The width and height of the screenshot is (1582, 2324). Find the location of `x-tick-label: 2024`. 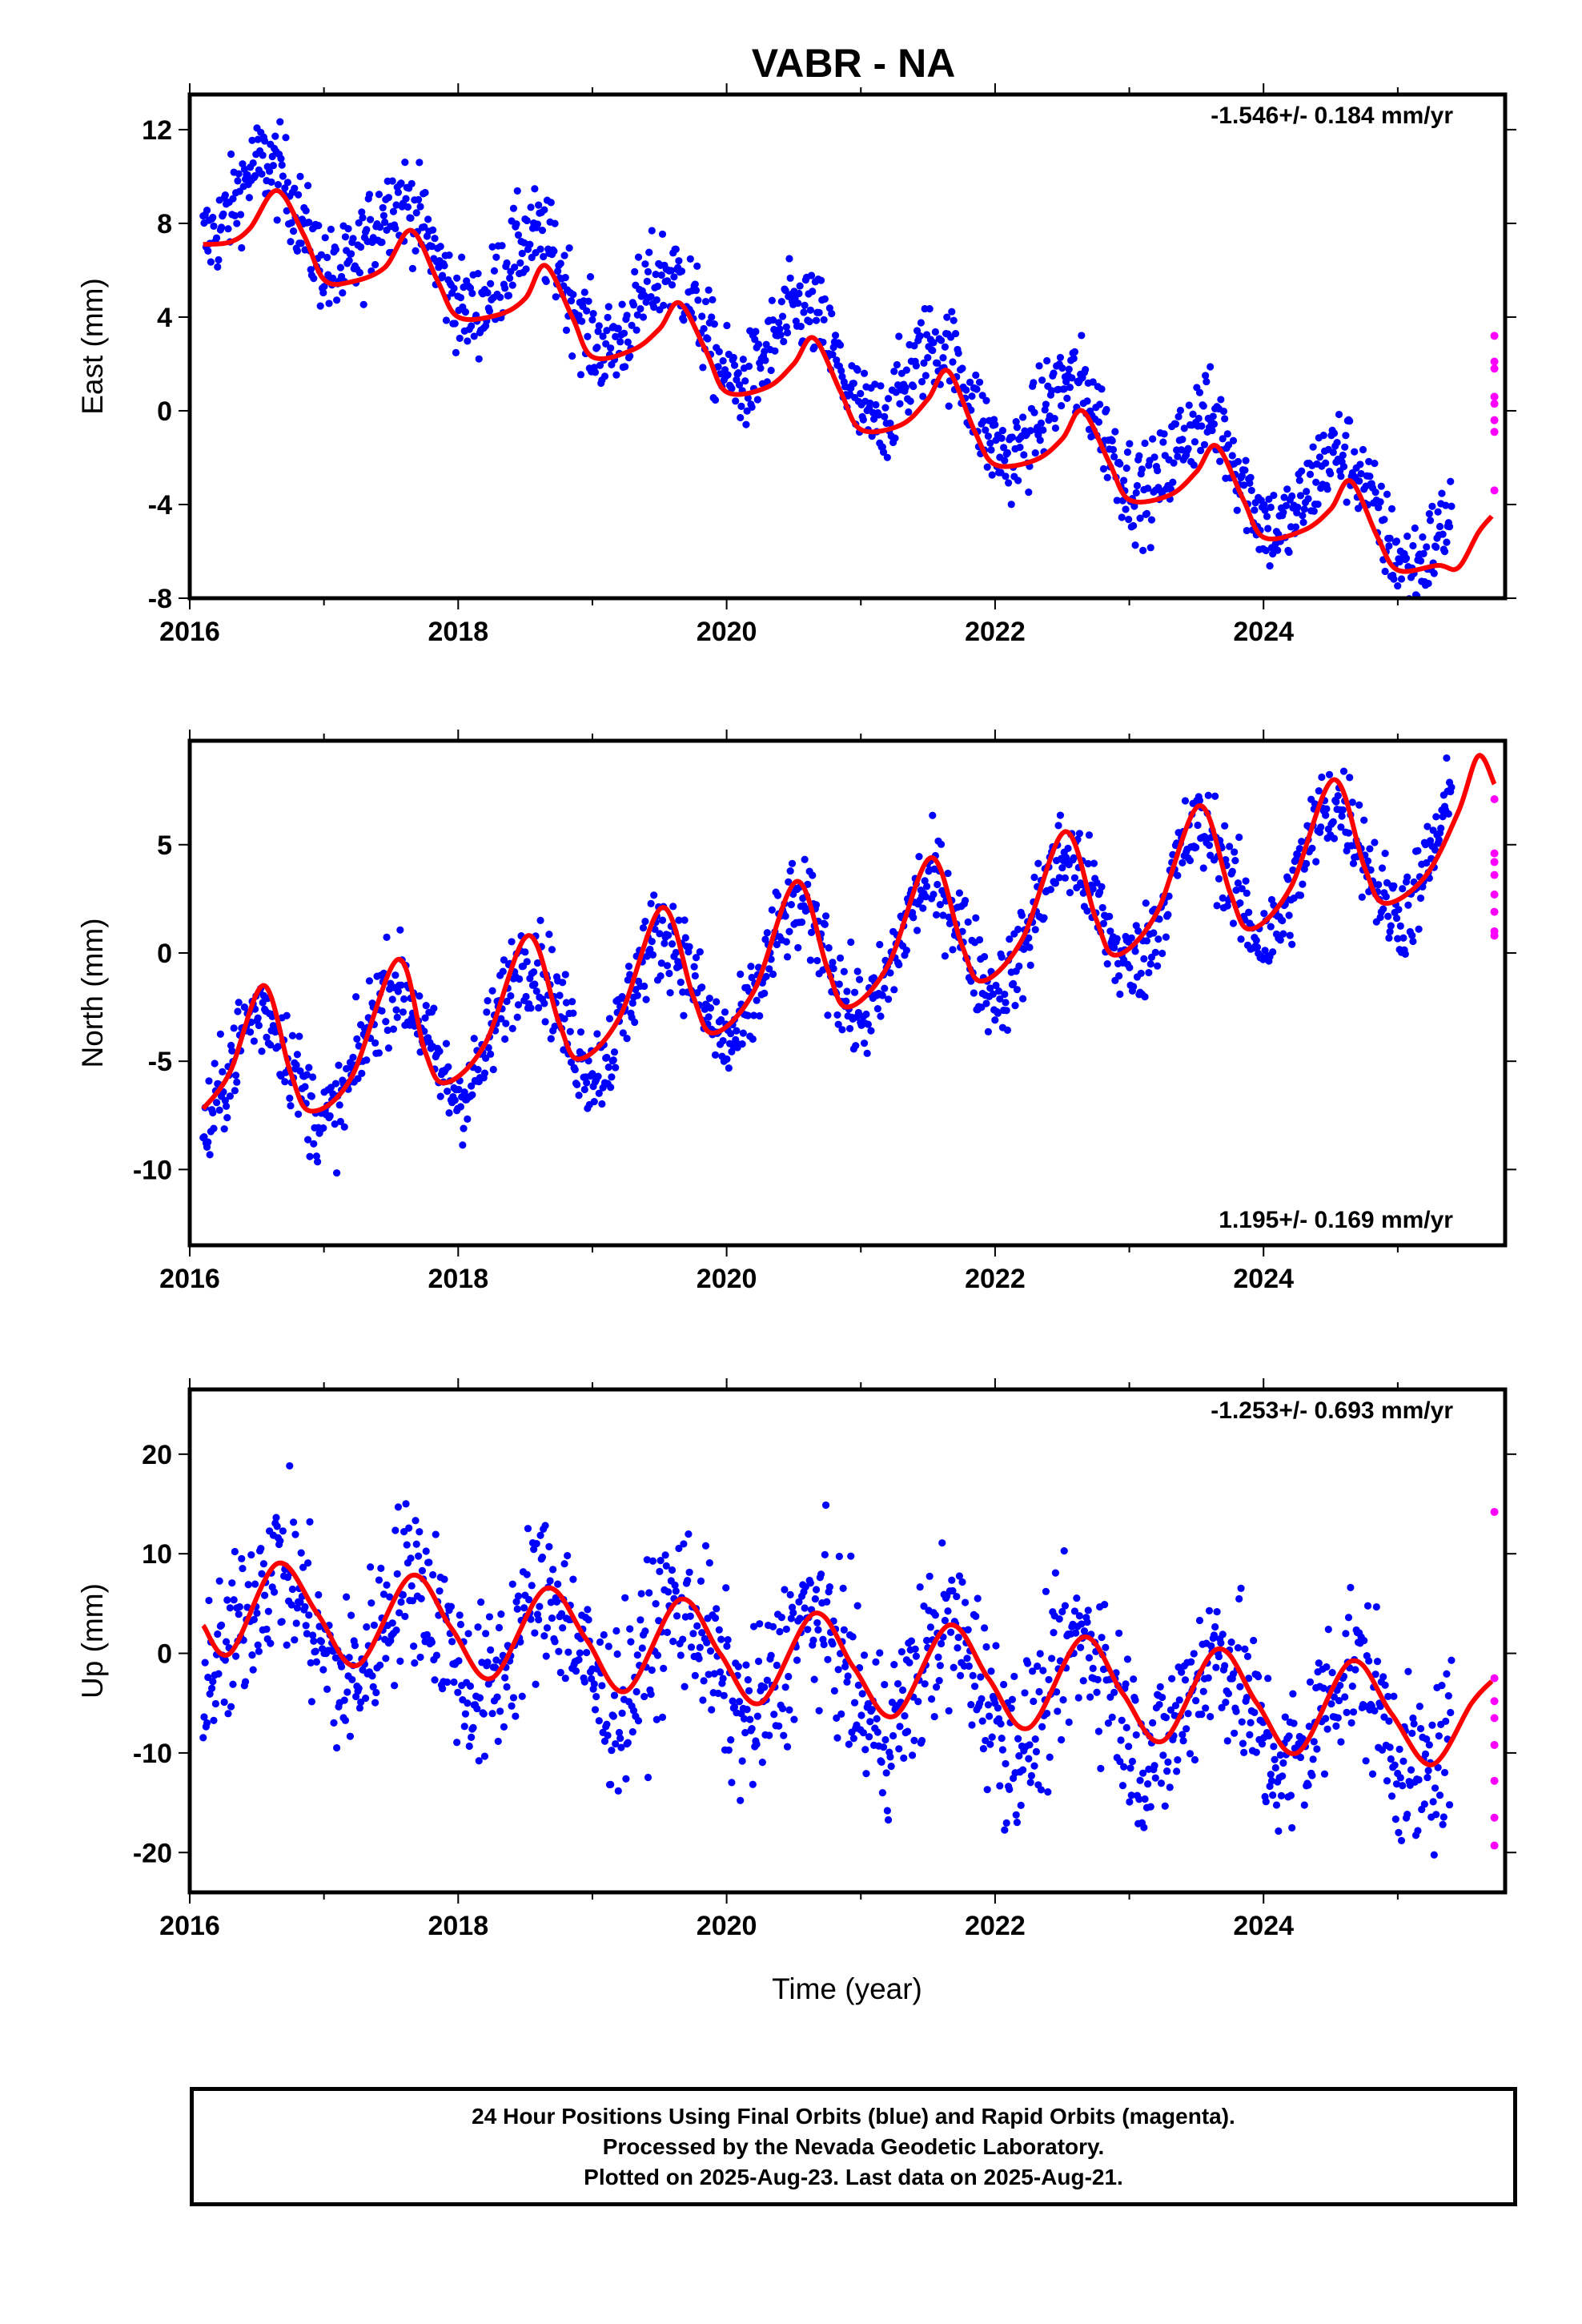

x-tick-label: 2024 is located at coordinates (1263, 1279).